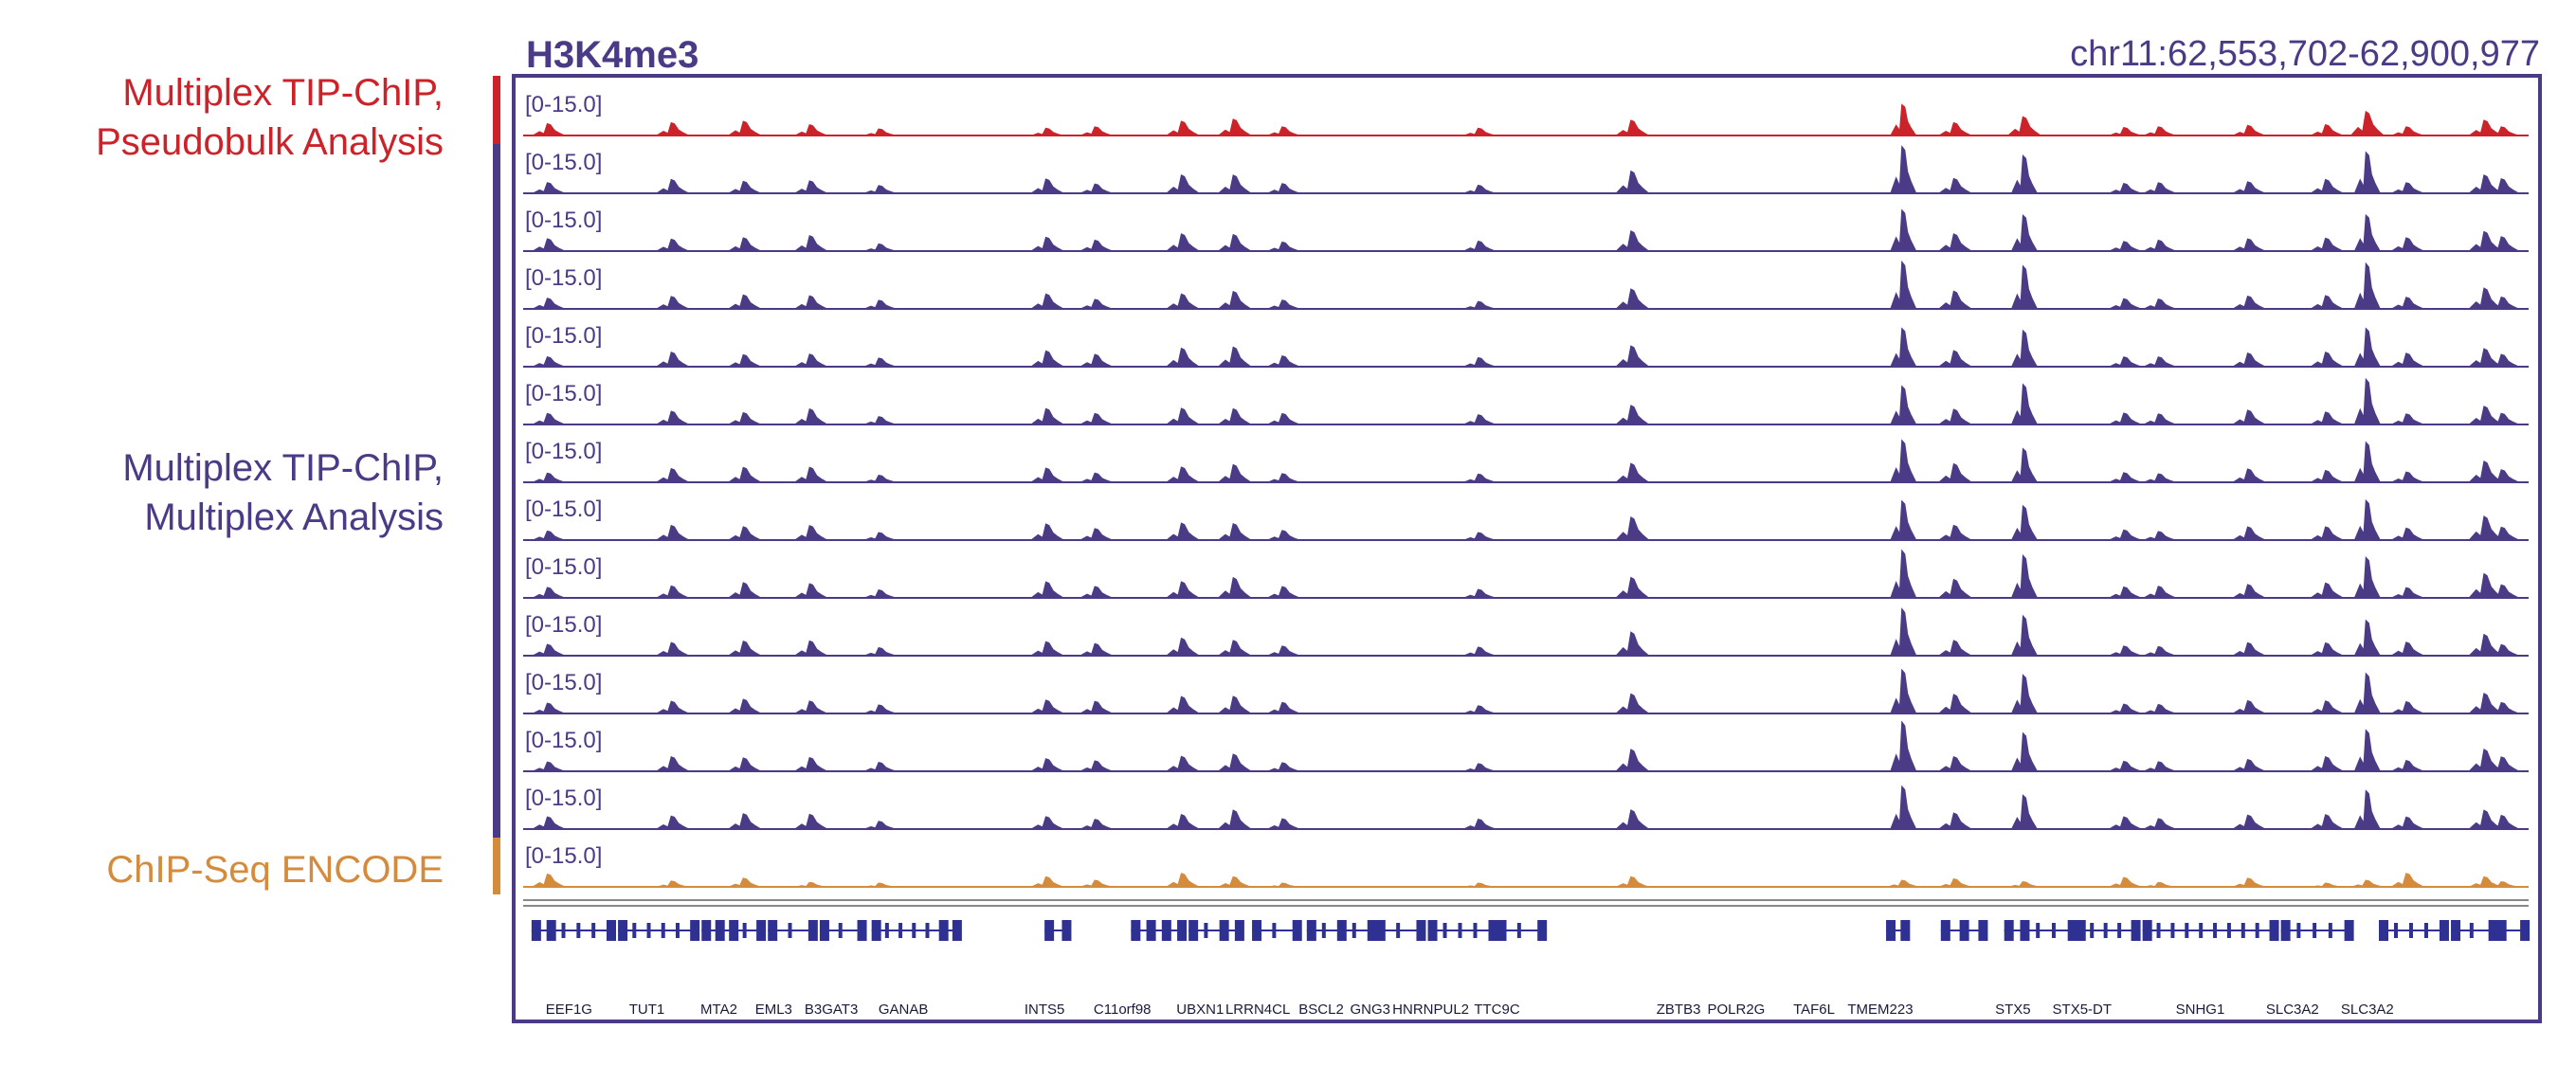 The width and height of the screenshot is (2576, 1065). I want to click on multiplex-group-bar, so click(496, 491).